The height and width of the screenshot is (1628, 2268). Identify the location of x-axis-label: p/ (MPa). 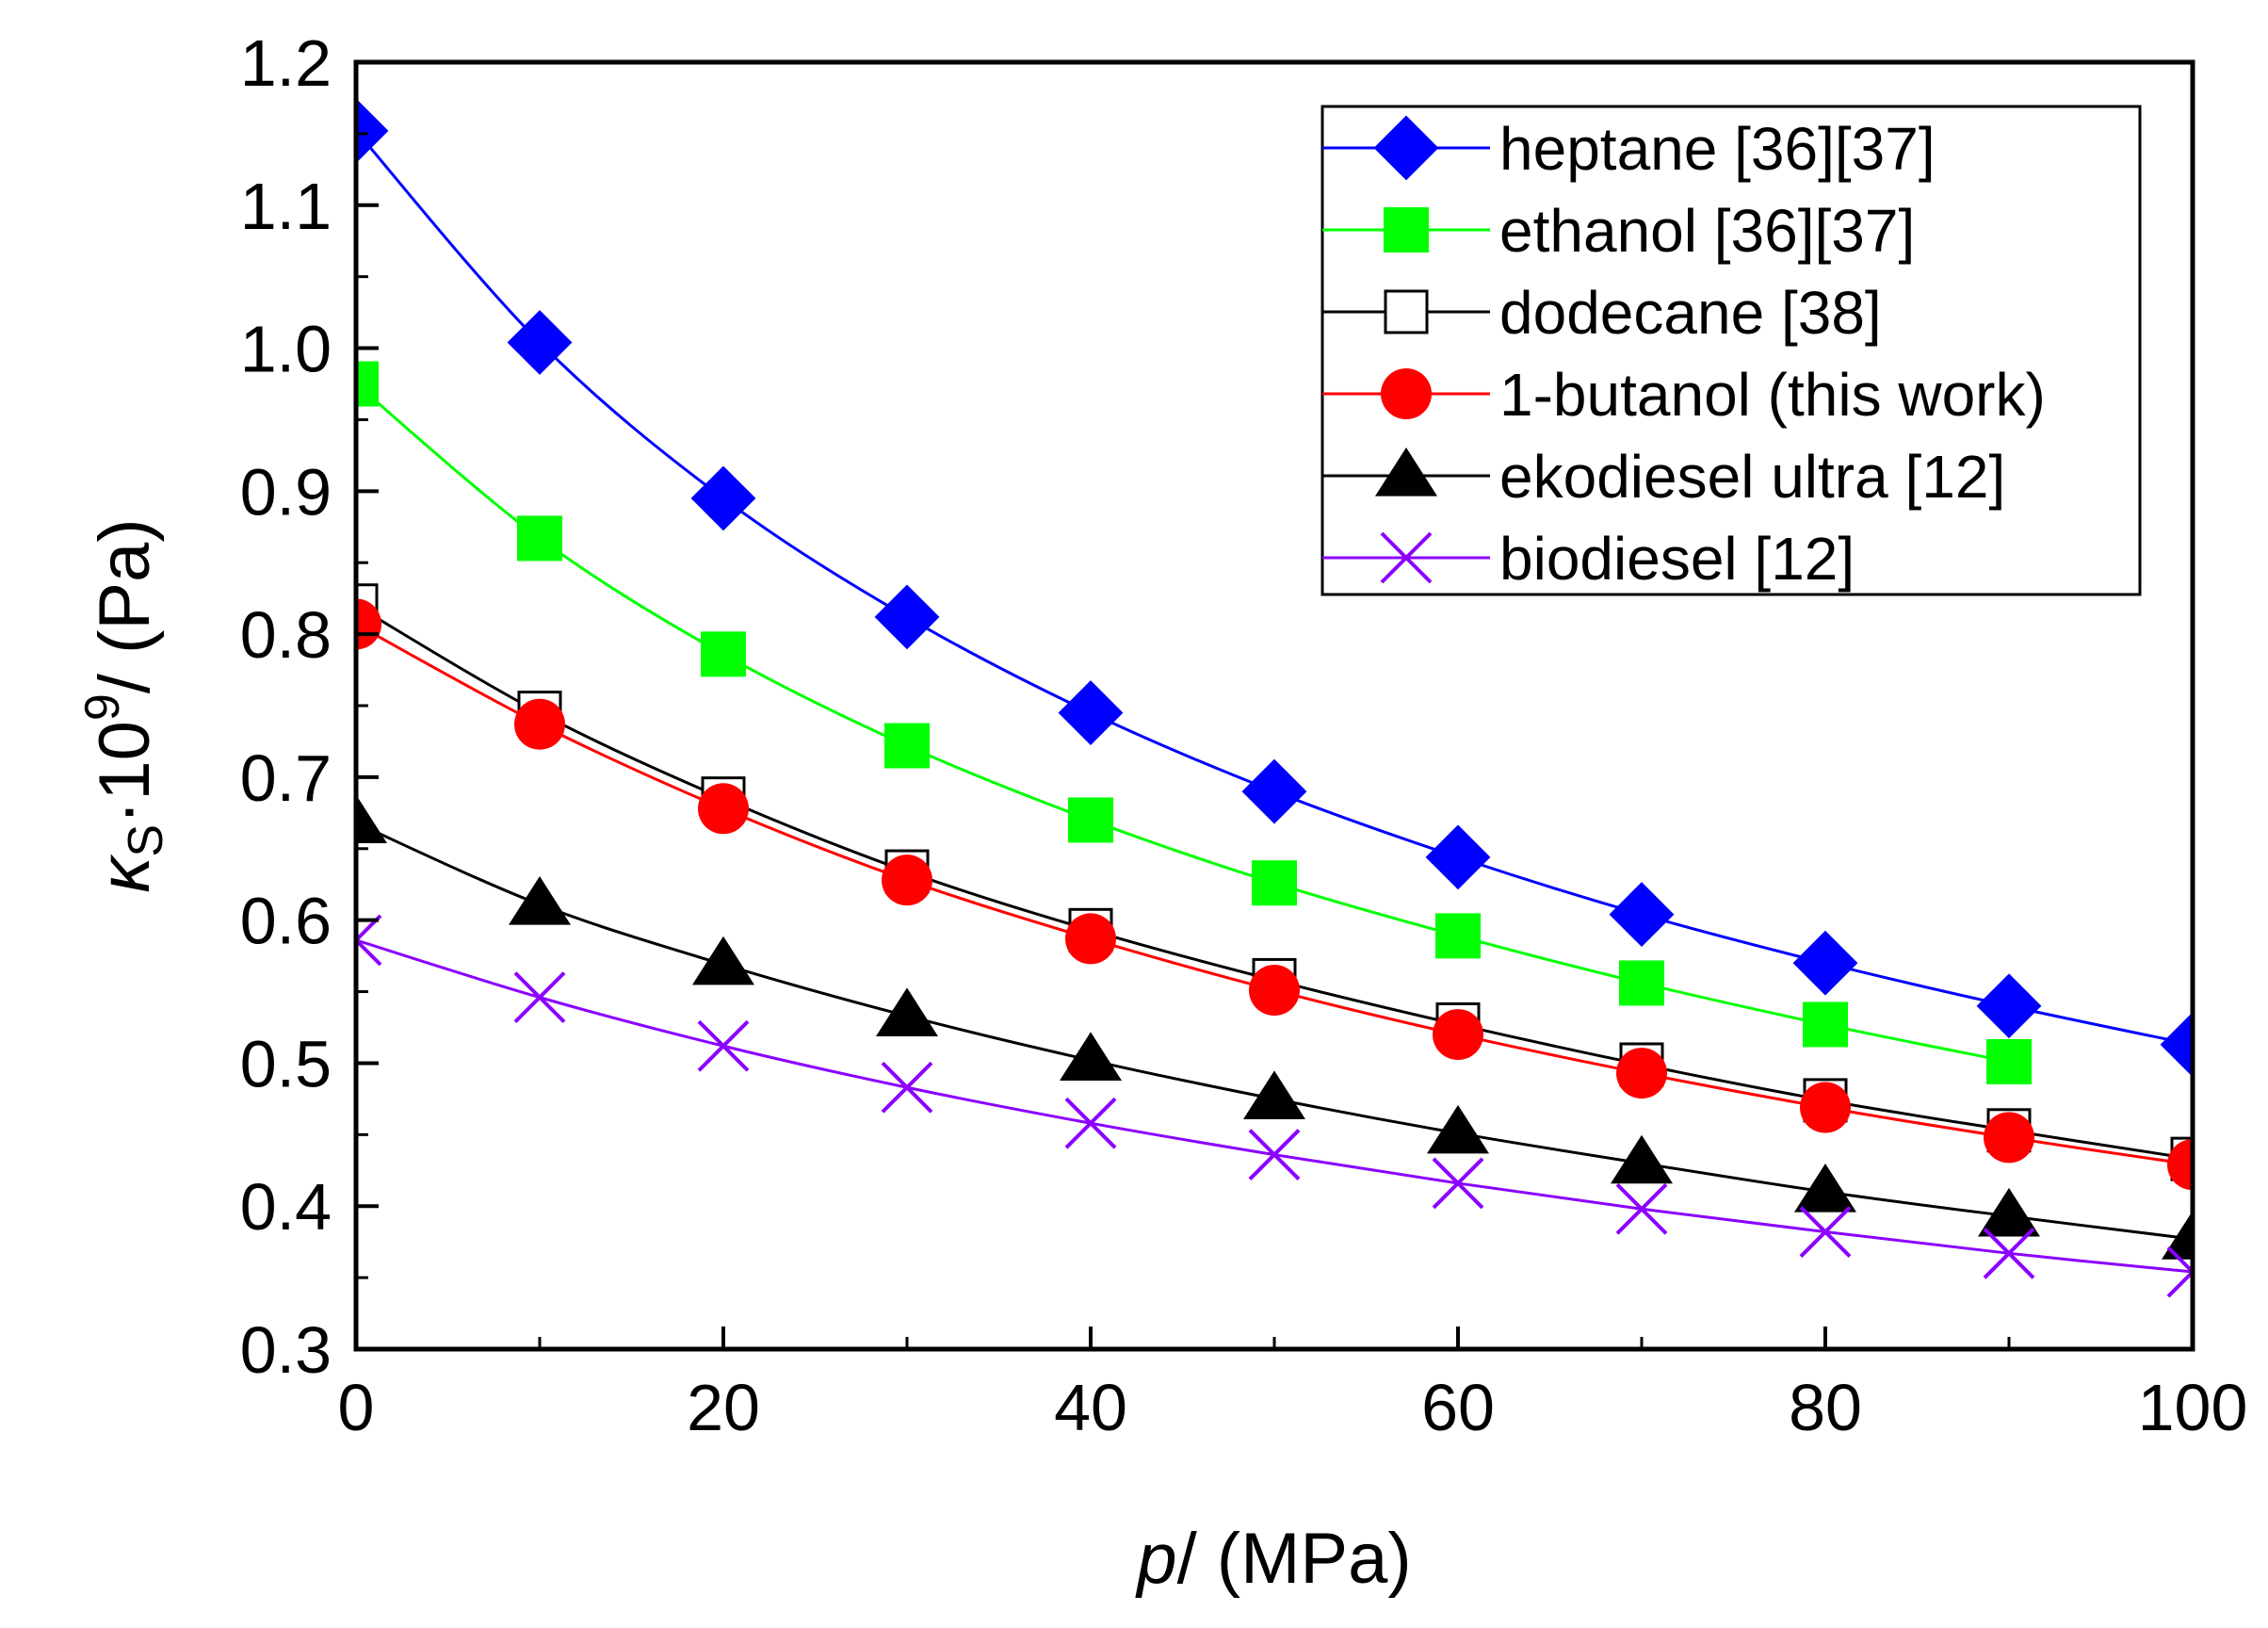
(1273, 1559).